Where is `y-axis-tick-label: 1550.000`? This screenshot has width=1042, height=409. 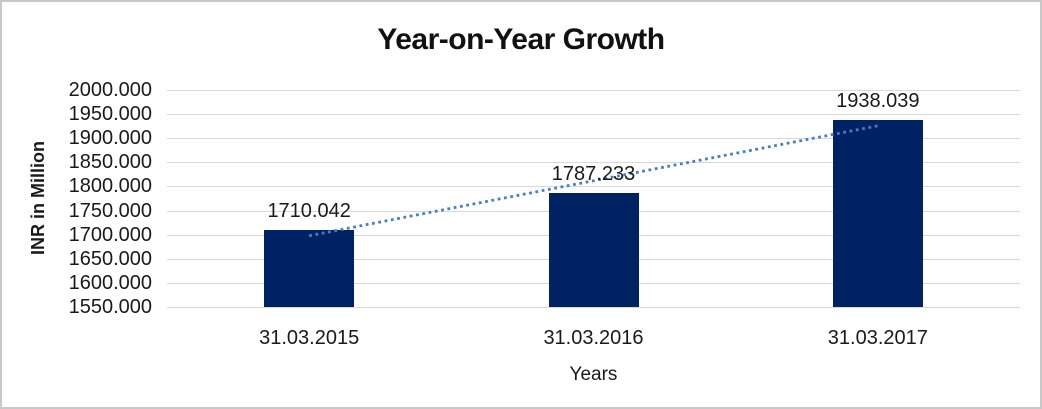
y-axis-tick-label: 1550.000 is located at coordinates (110, 307).